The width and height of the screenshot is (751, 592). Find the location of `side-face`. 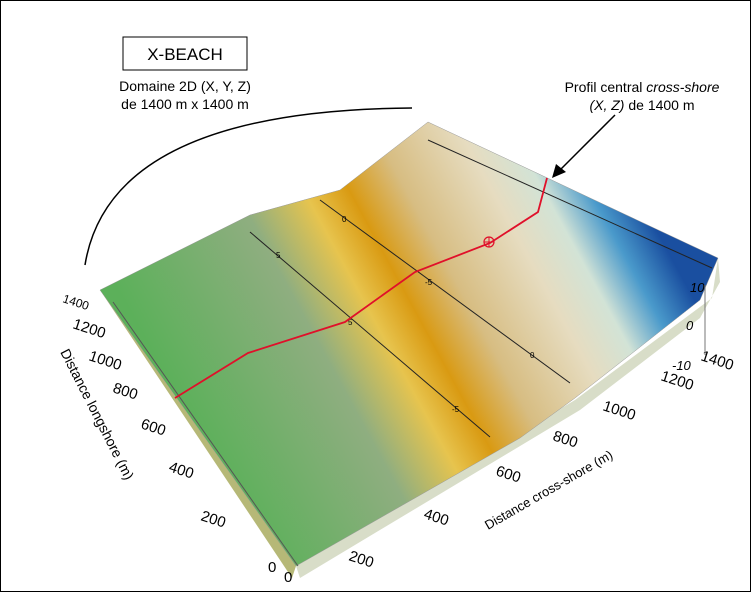

side-face is located at coordinates (198, 434).